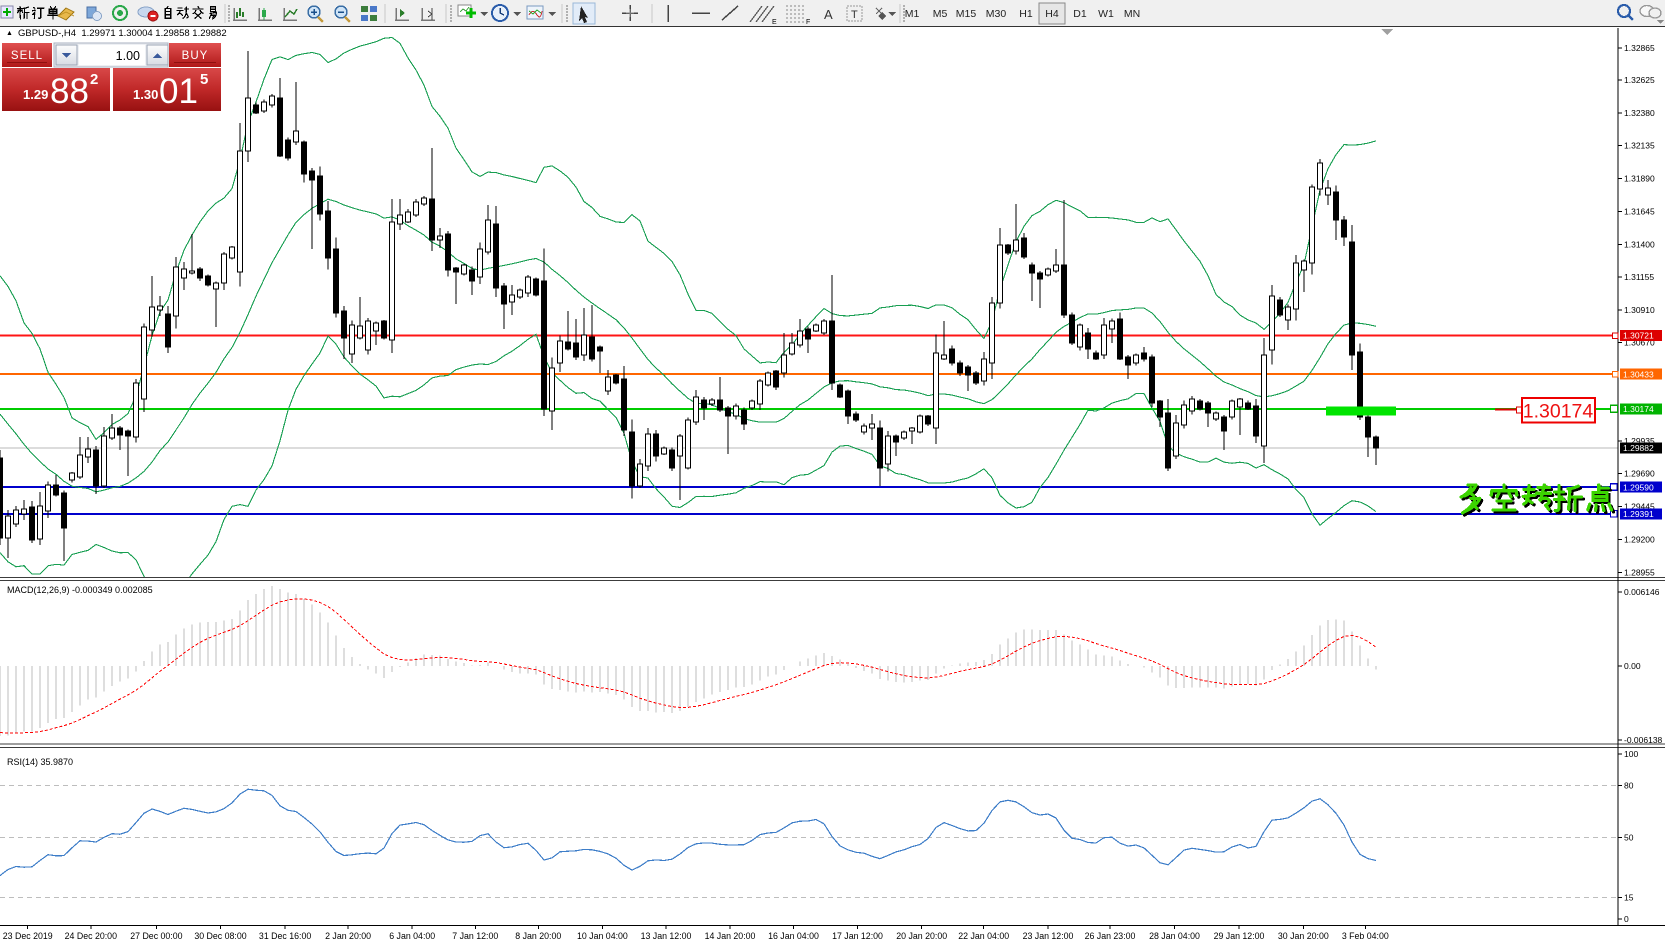 The image size is (1665, 944). I want to click on svg-text: 15, so click(1629, 898).